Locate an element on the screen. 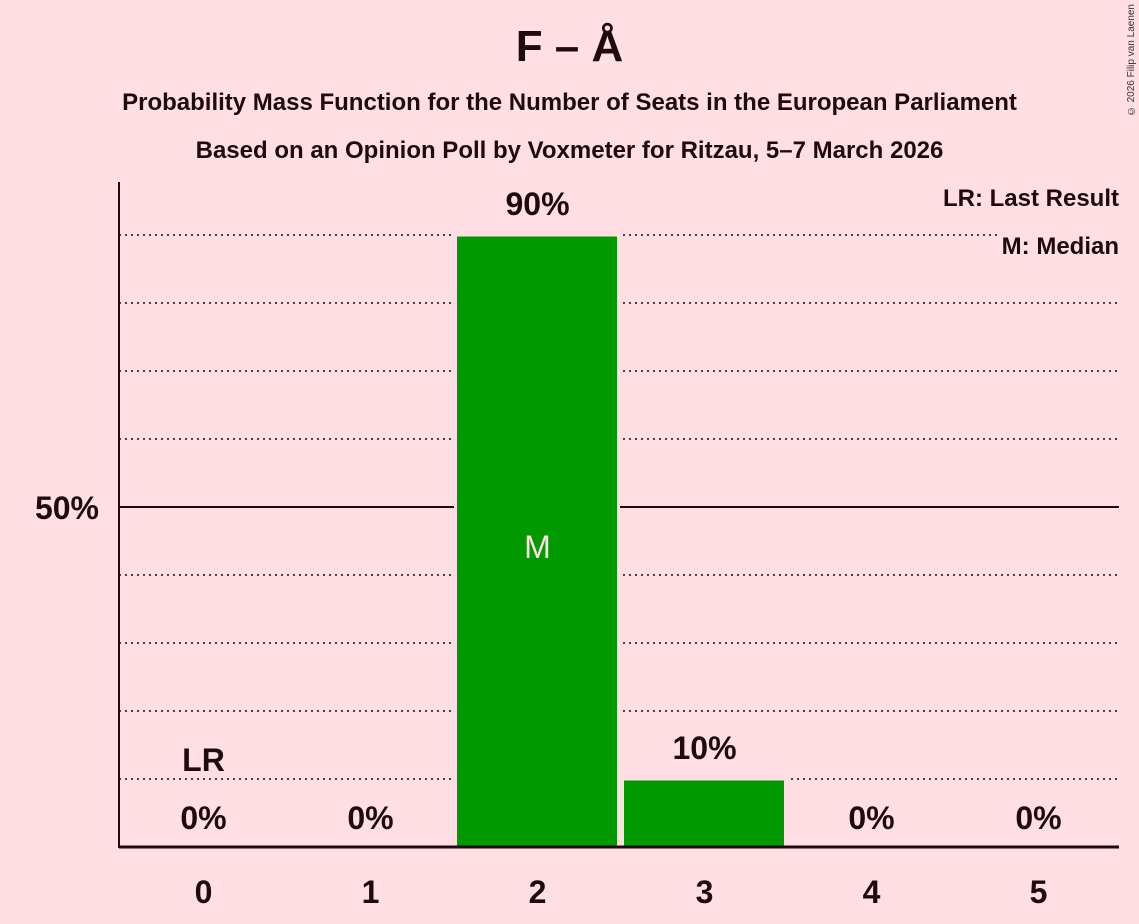 This screenshot has height=924, width=1139. x-tick-label: 5 is located at coordinates (1039, 892).